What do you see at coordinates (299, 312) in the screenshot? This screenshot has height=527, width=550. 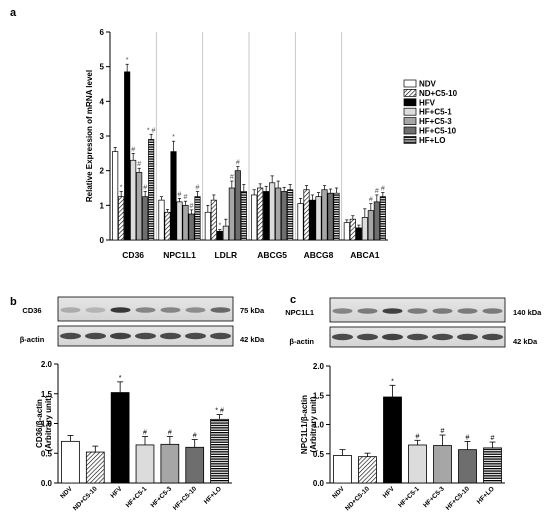 I see `blot-protein-name: NPC1L1` at bounding box center [299, 312].